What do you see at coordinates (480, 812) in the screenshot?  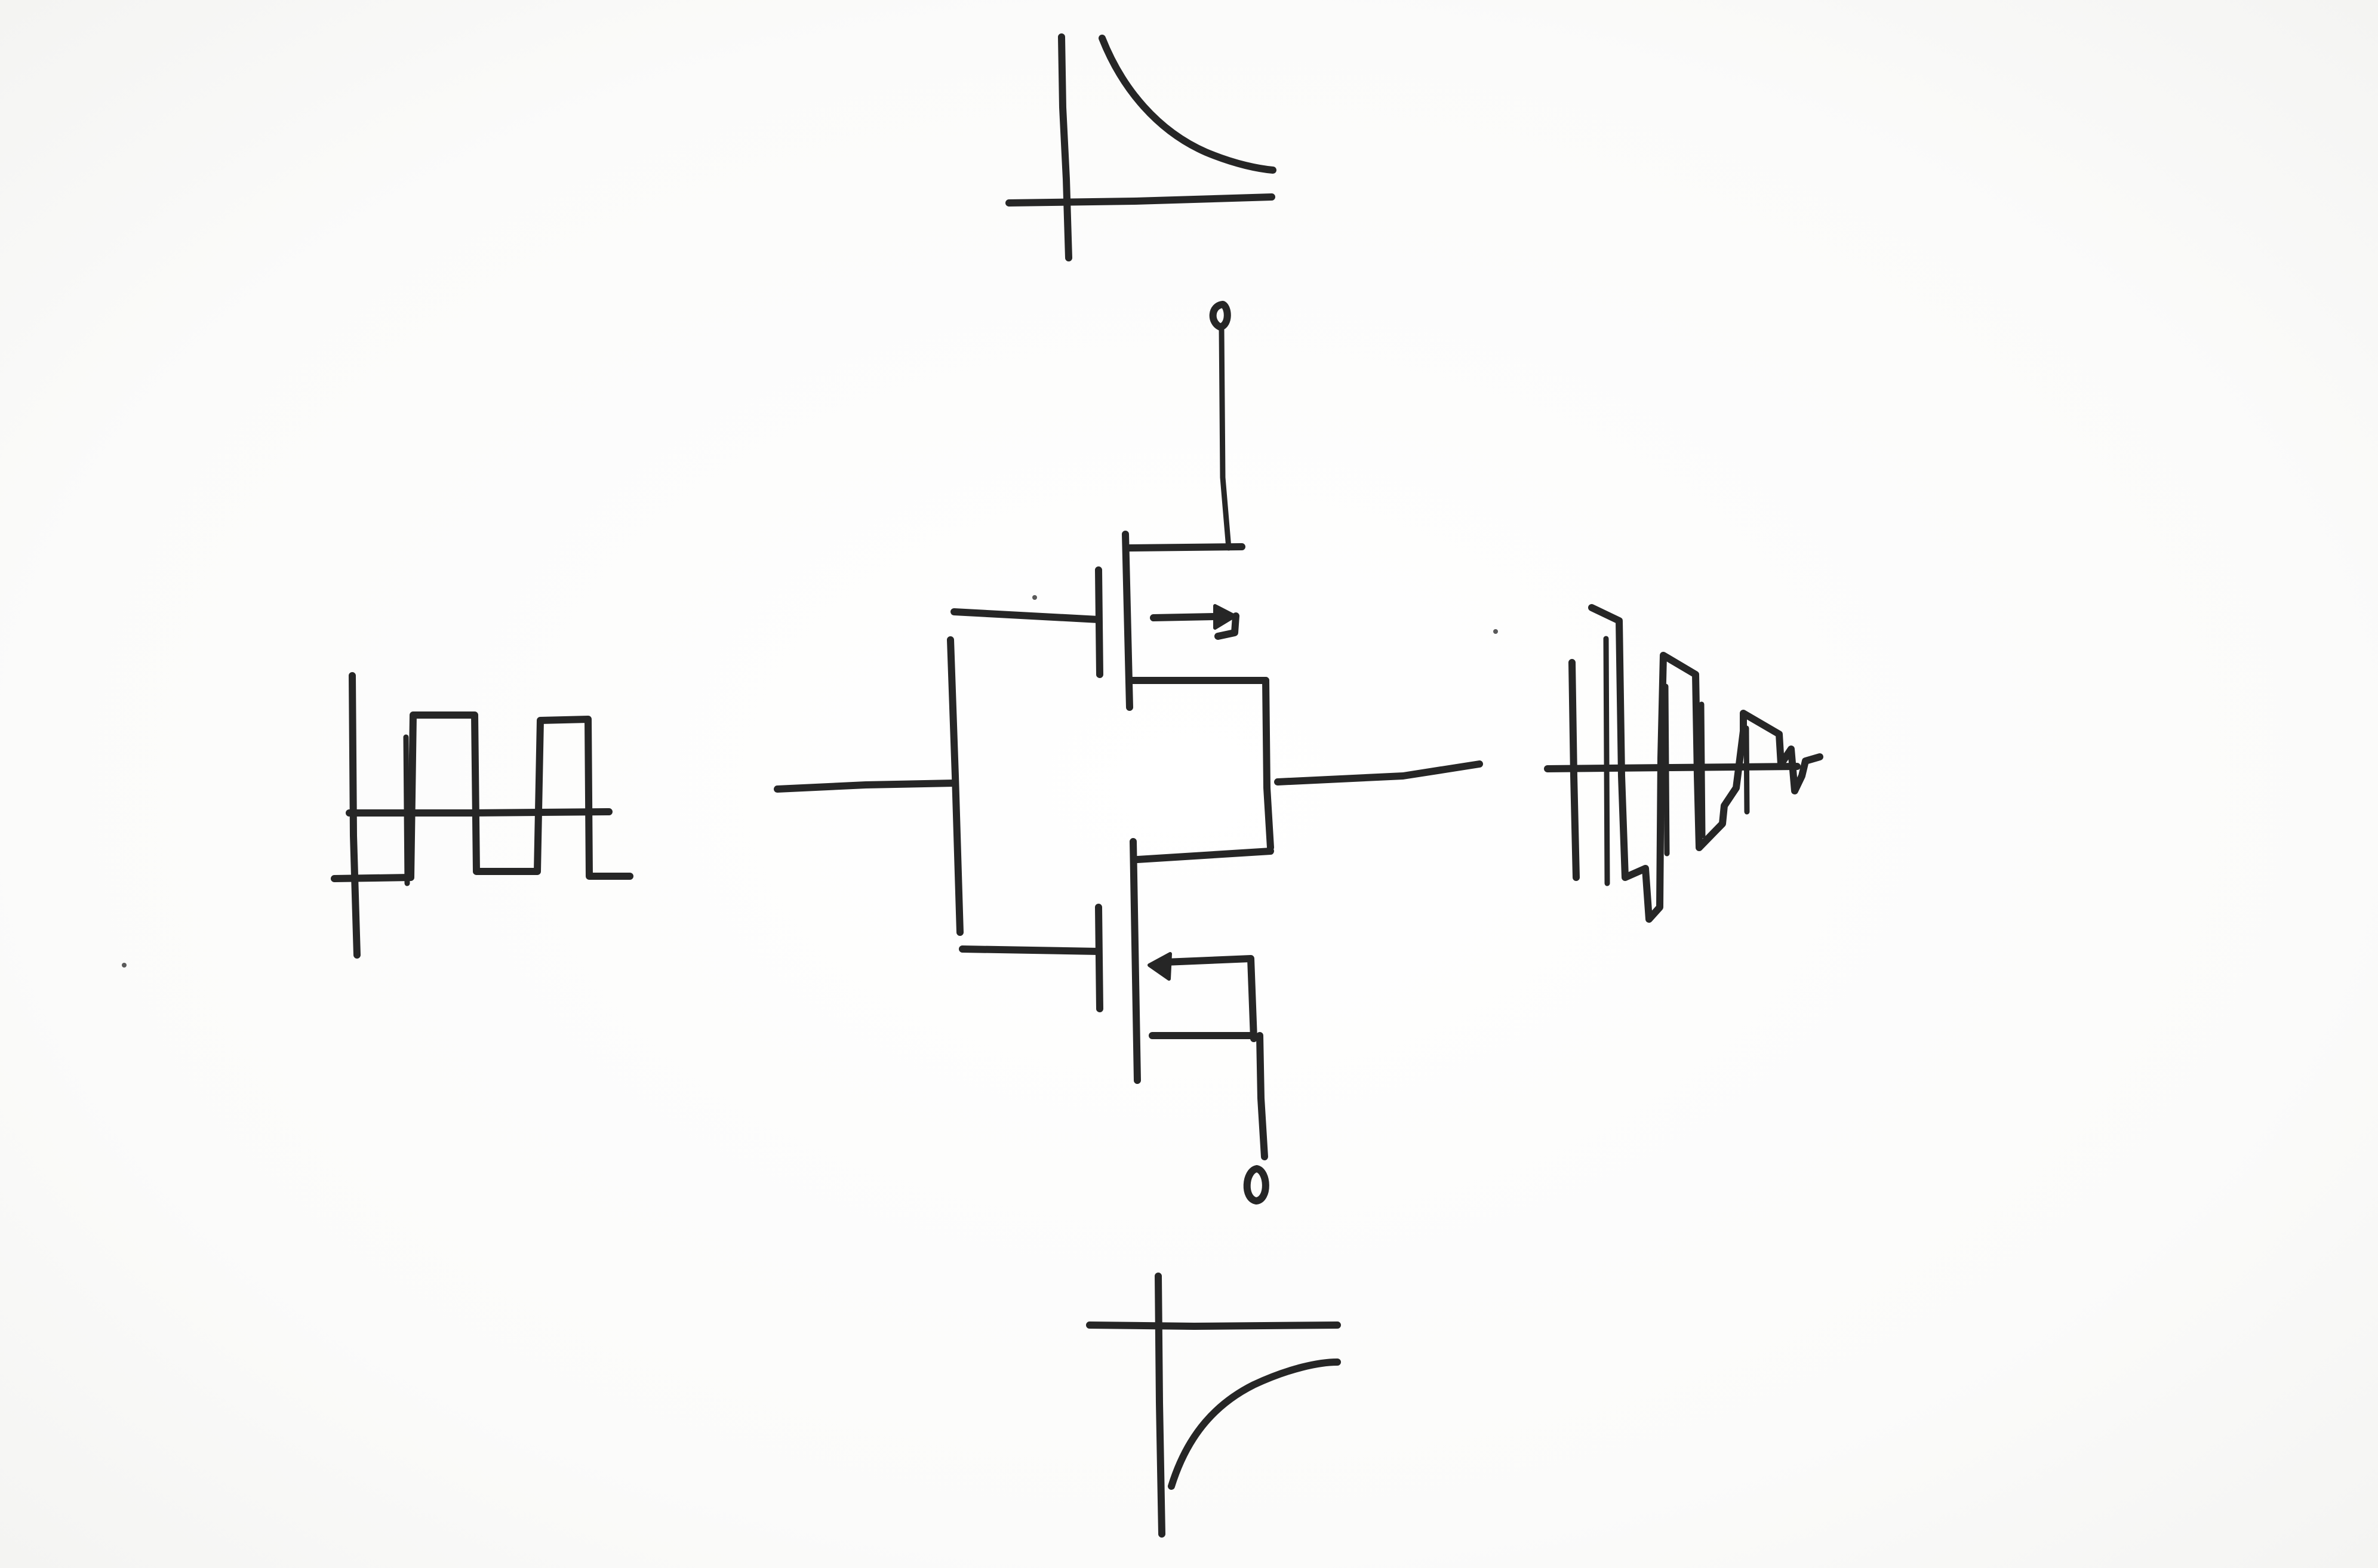 I see `left-waveform-x-axis` at bounding box center [480, 812].